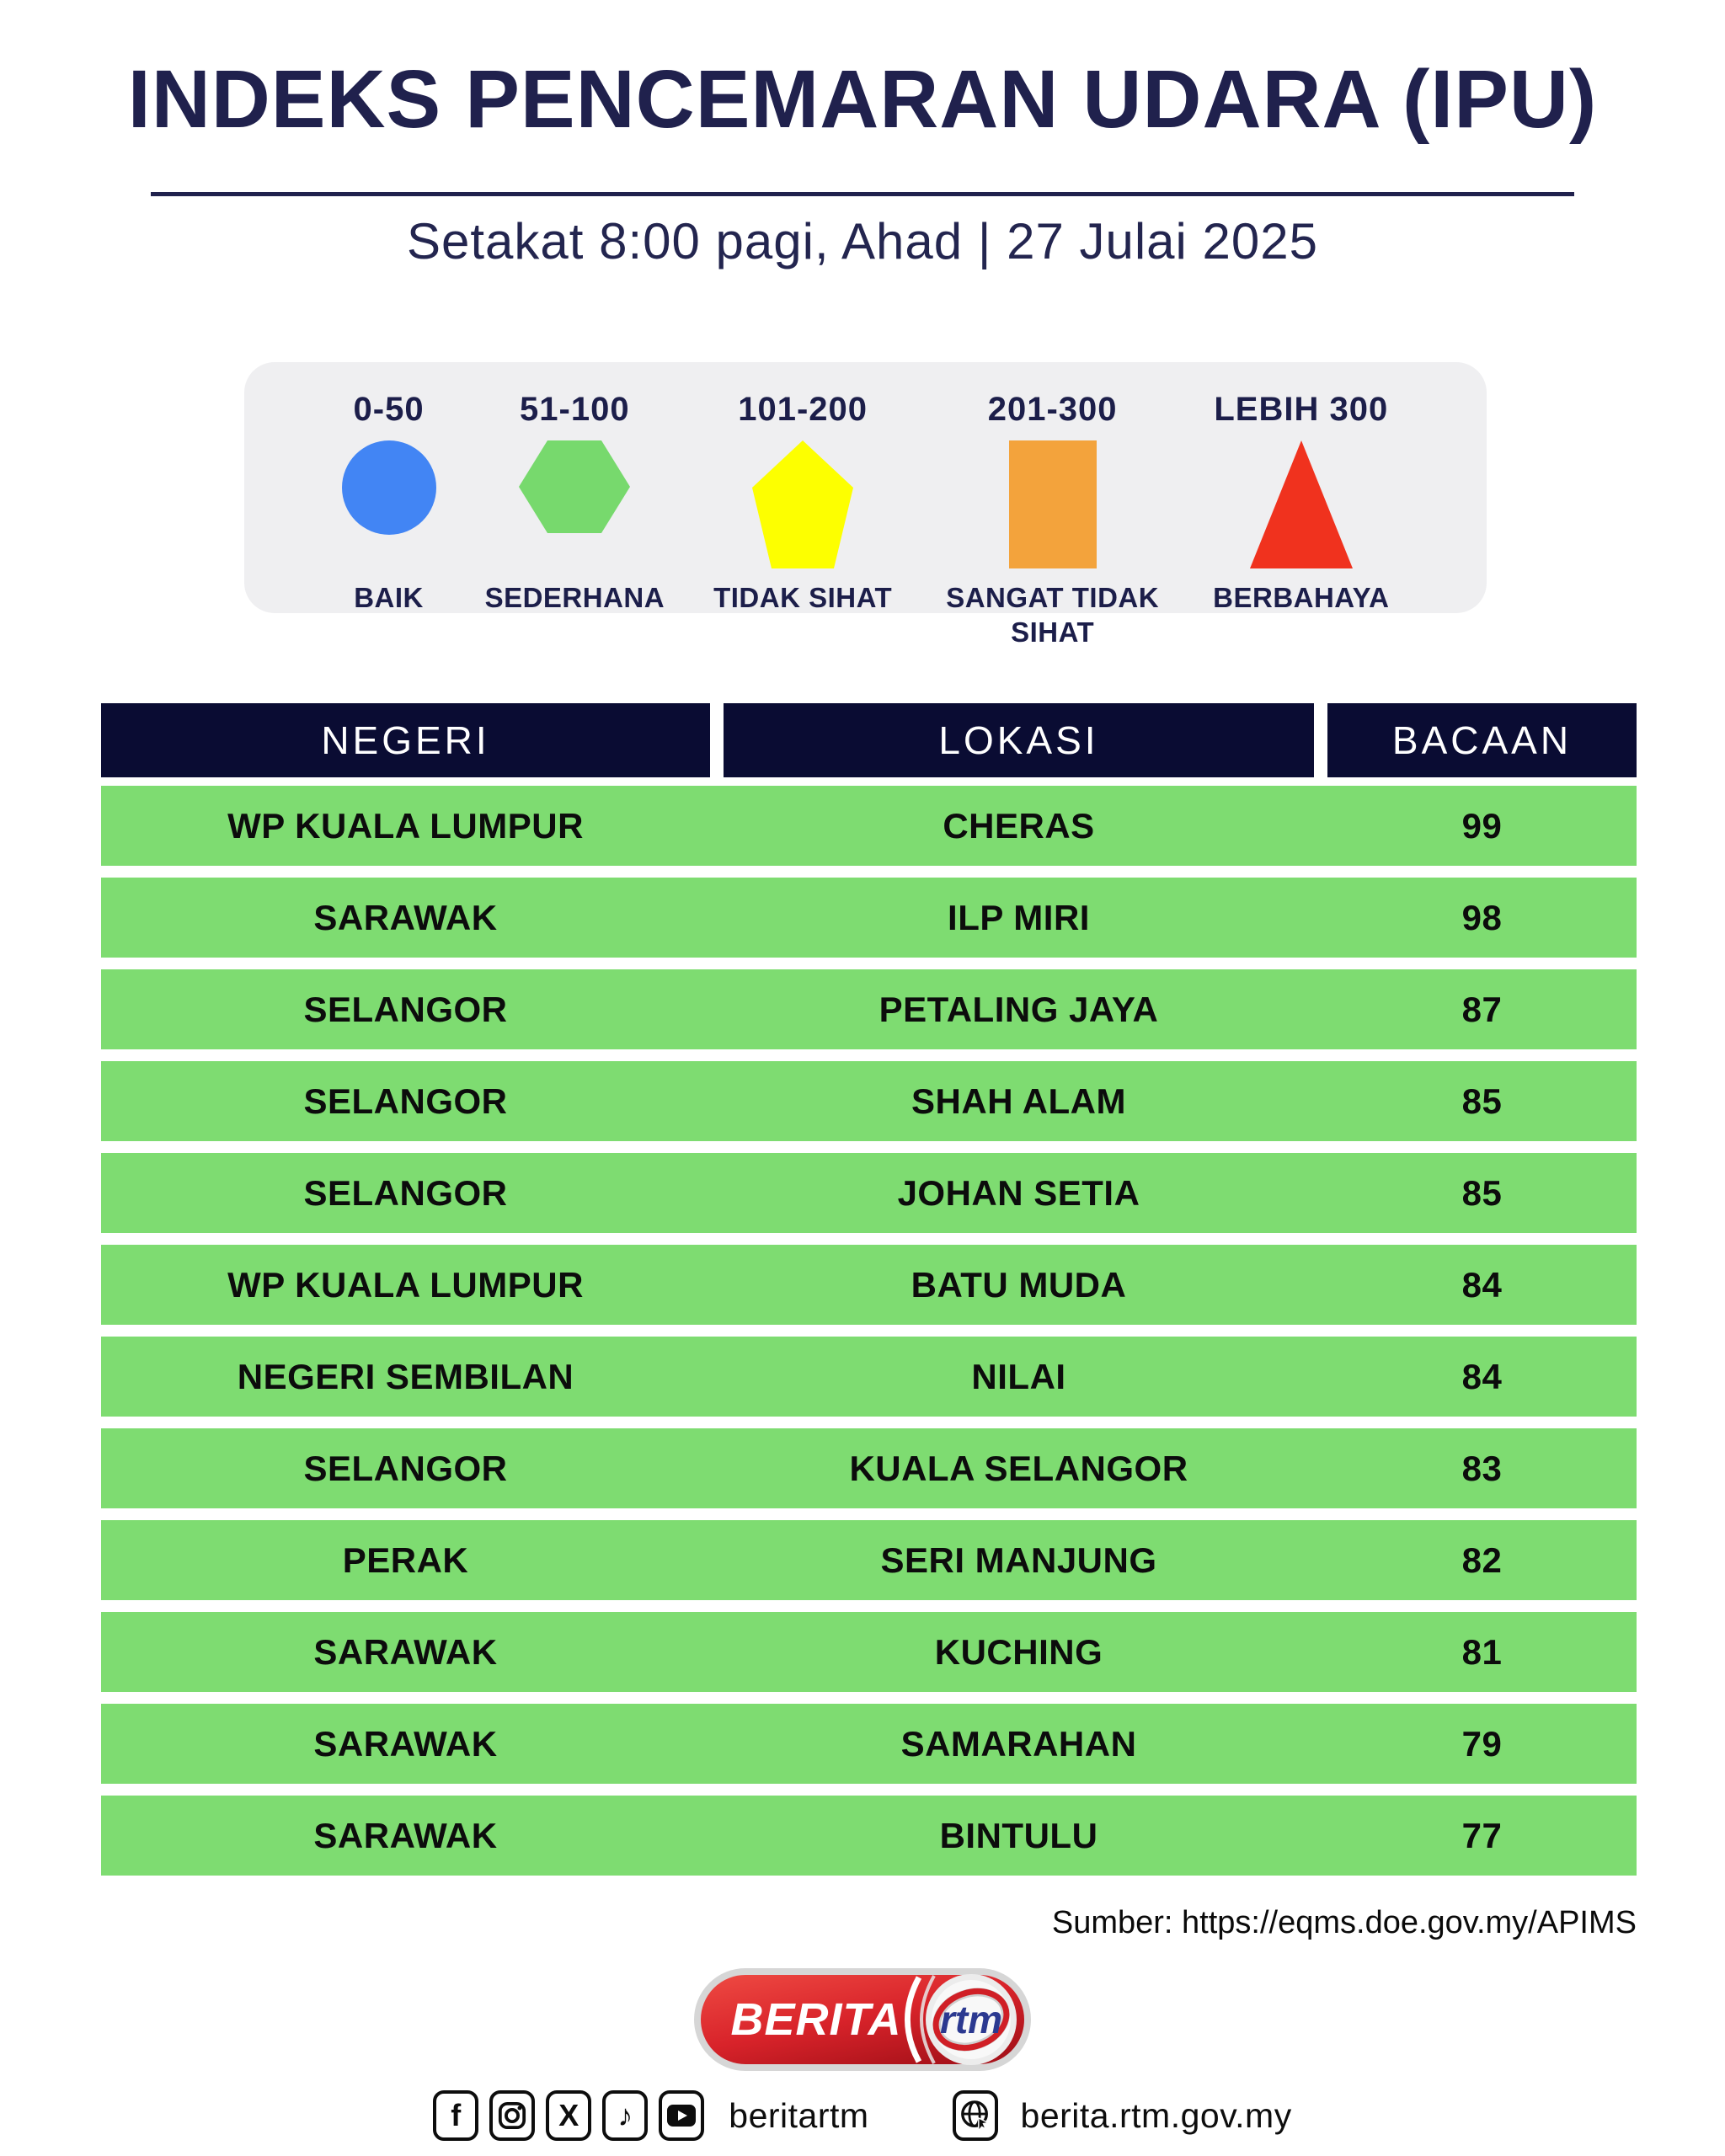 Image resolution: width=1725 pixels, height=2156 pixels. Describe the element at coordinates (1301, 409) in the screenshot. I see `legend-range: LEBIH 300` at that location.